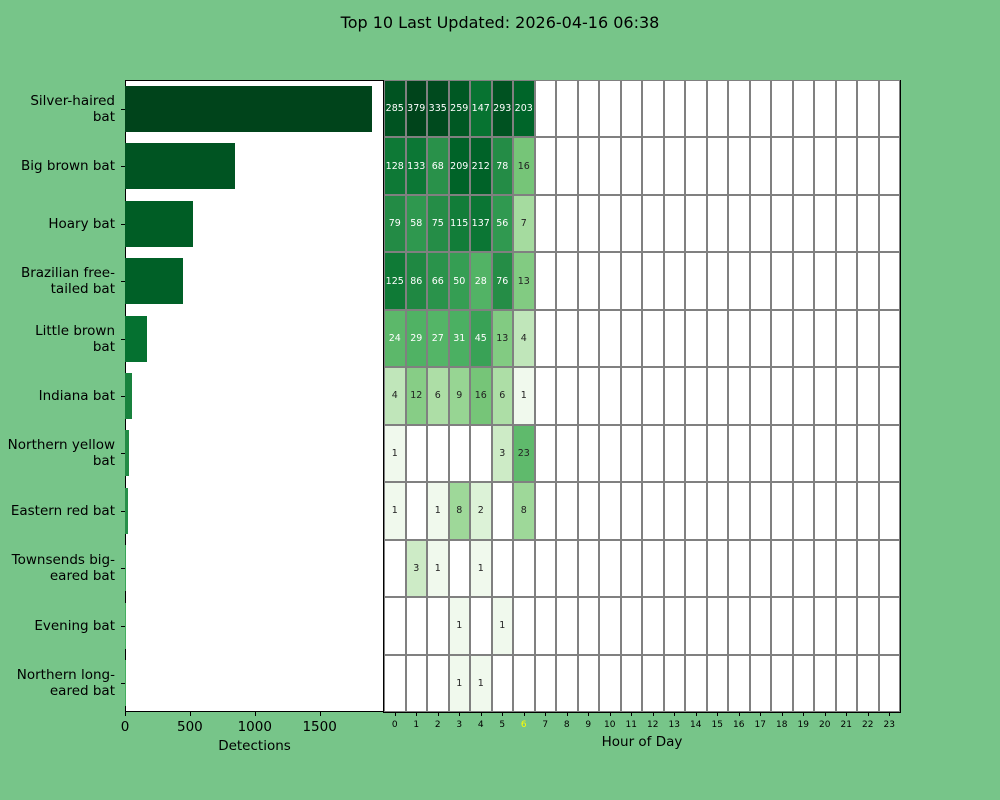 The height and width of the screenshot is (800, 1000). What do you see at coordinates (438, 109) in the screenshot?
I see `heatmap-cell: 335` at bounding box center [438, 109].